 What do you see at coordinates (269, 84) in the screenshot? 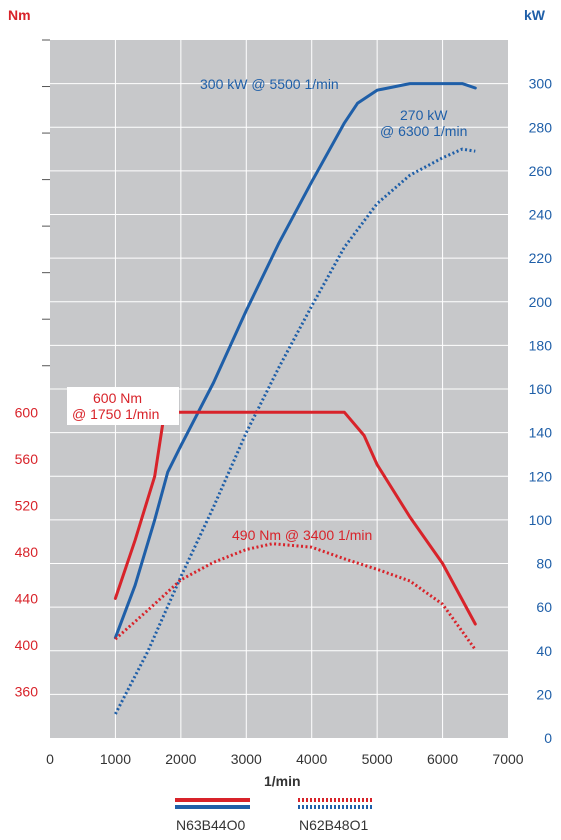
I see `annotation-300kw: 300 kW @ 5500 1/min` at bounding box center [269, 84].